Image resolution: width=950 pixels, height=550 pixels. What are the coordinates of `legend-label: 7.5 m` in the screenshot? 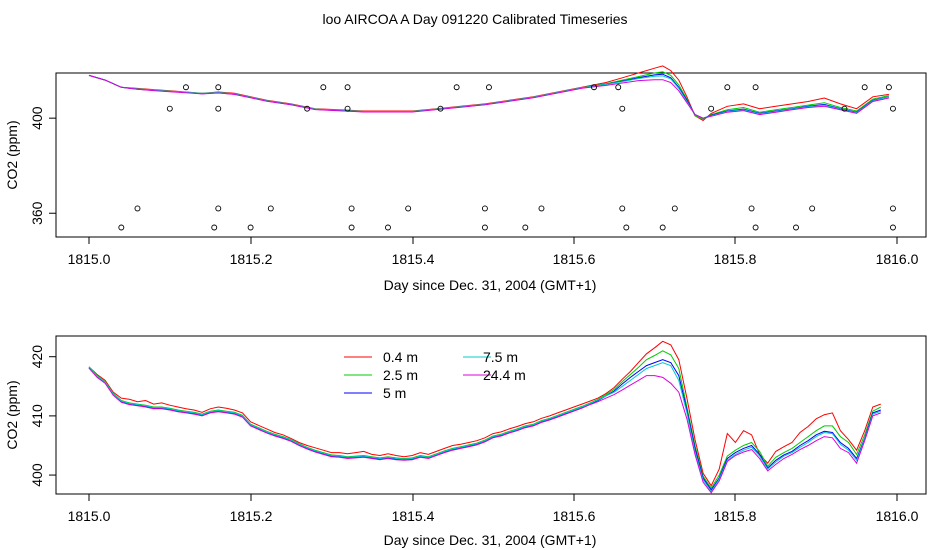 It's located at (500, 357).